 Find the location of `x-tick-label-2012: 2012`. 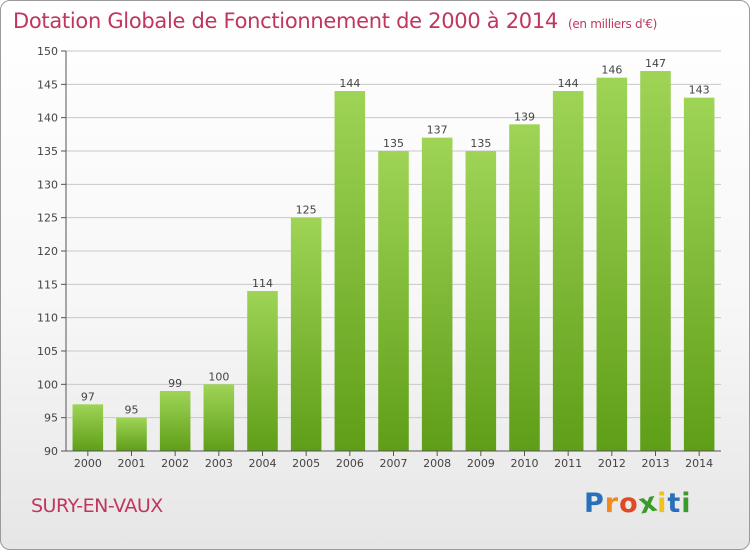

x-tick-label-2012: 2012 is located at coordinates (612, 463).